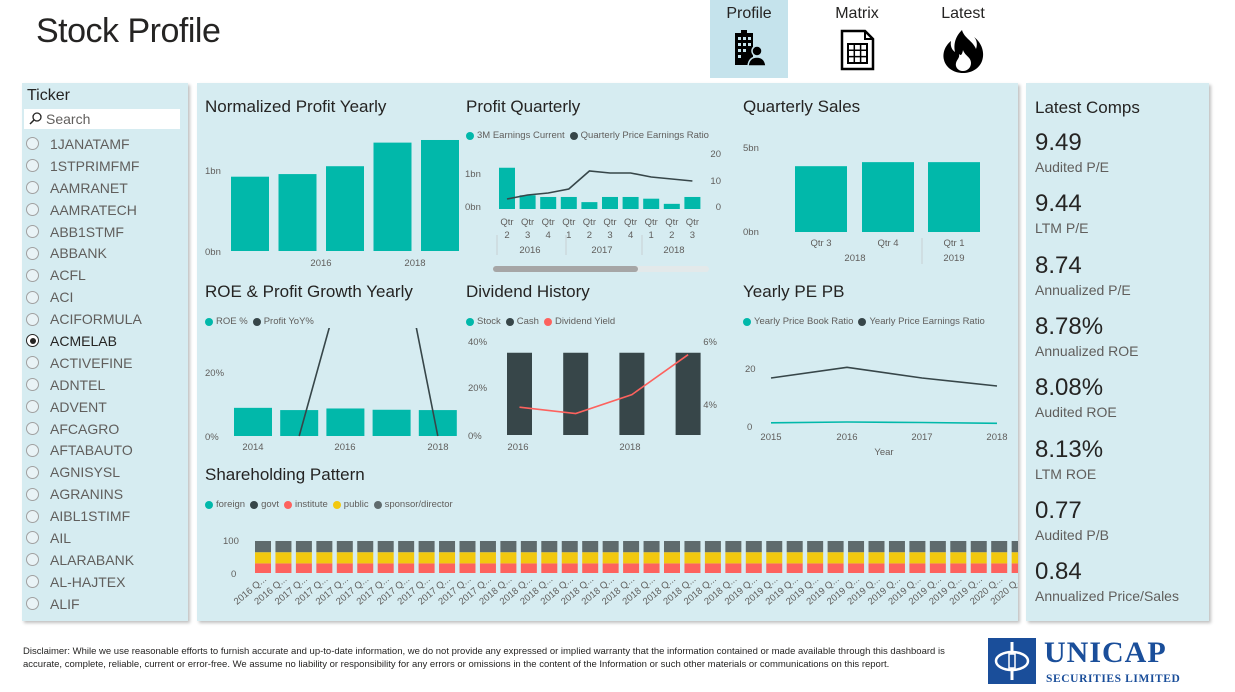 The height and width of the screenshot is (692, 1235). What do you see at coordinates (84, 363) in the screenshot?
I see `ticker-option: ACTIVEFINE` at bounding box center [84, 363].